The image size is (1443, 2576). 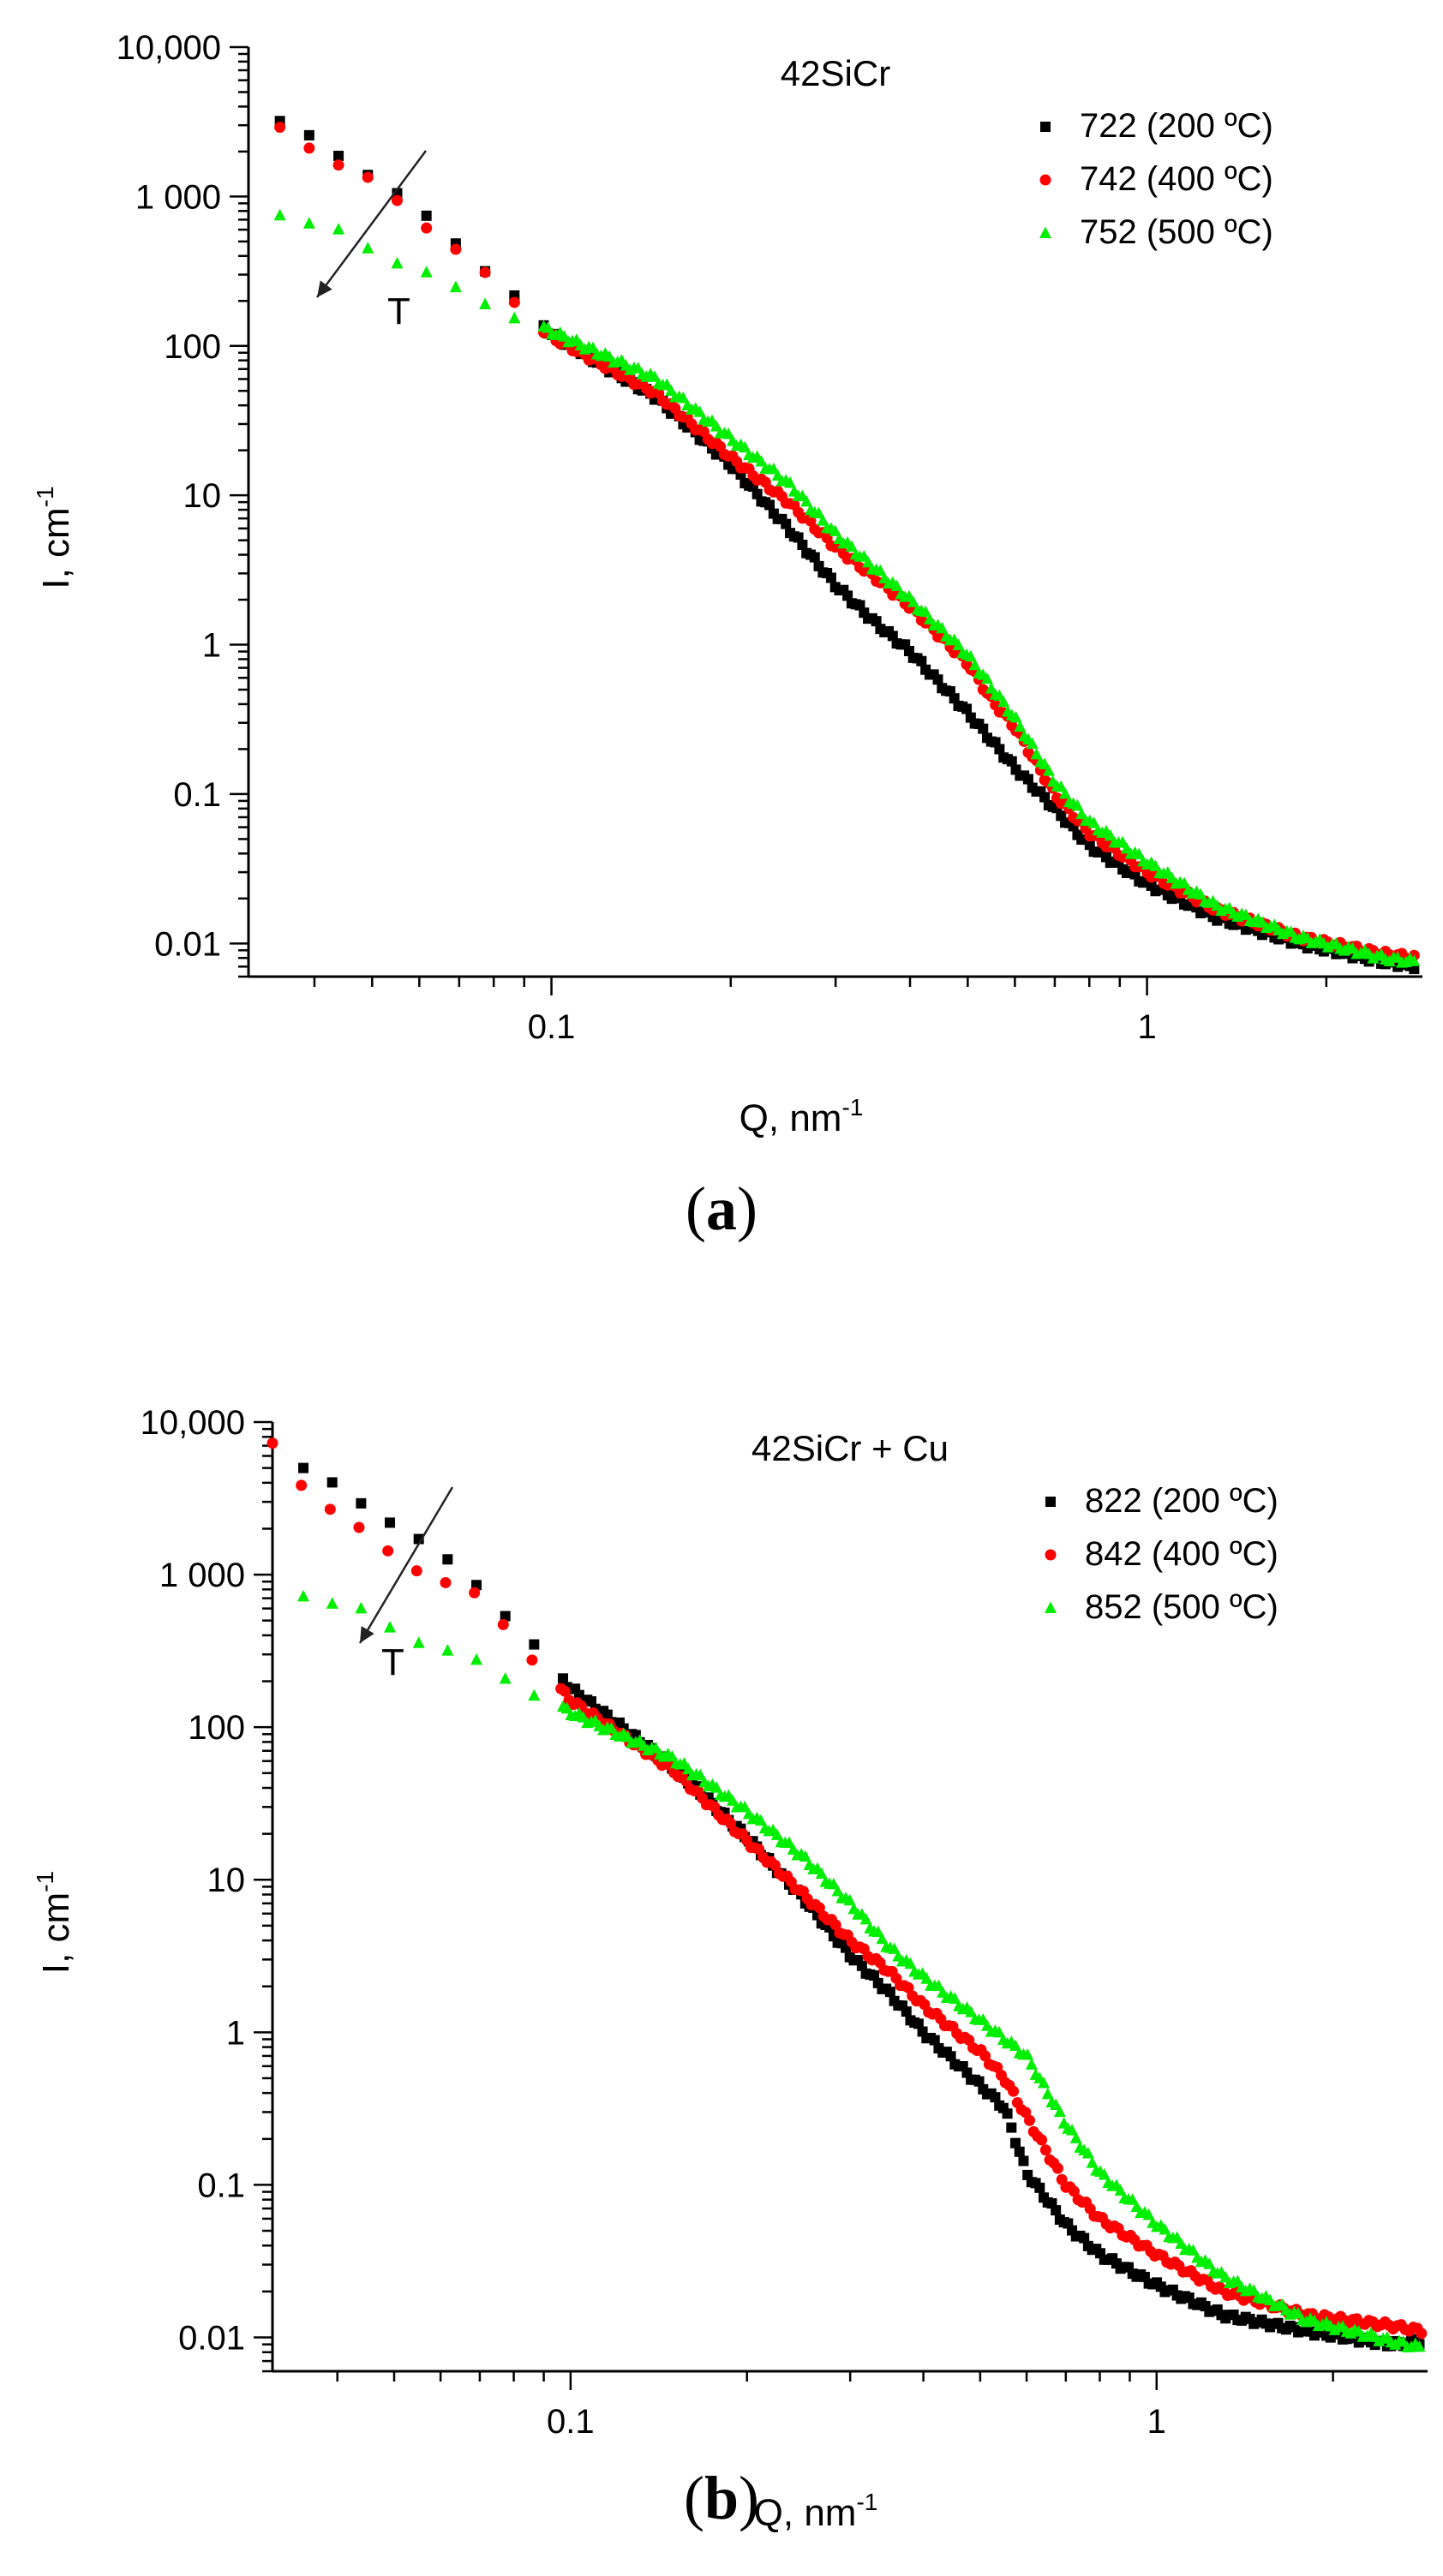 I want to click on legend-item-2: 852 (500 ºC), so click(x=1161, y=1607).